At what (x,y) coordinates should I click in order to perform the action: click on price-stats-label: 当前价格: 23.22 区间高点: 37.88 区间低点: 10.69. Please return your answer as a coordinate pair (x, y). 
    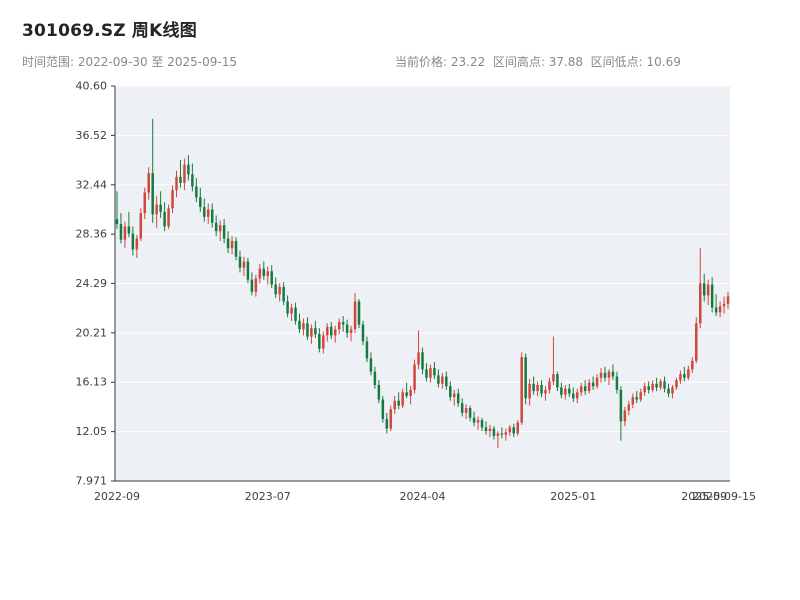
    Looking at the image, I should click on (538, 62).